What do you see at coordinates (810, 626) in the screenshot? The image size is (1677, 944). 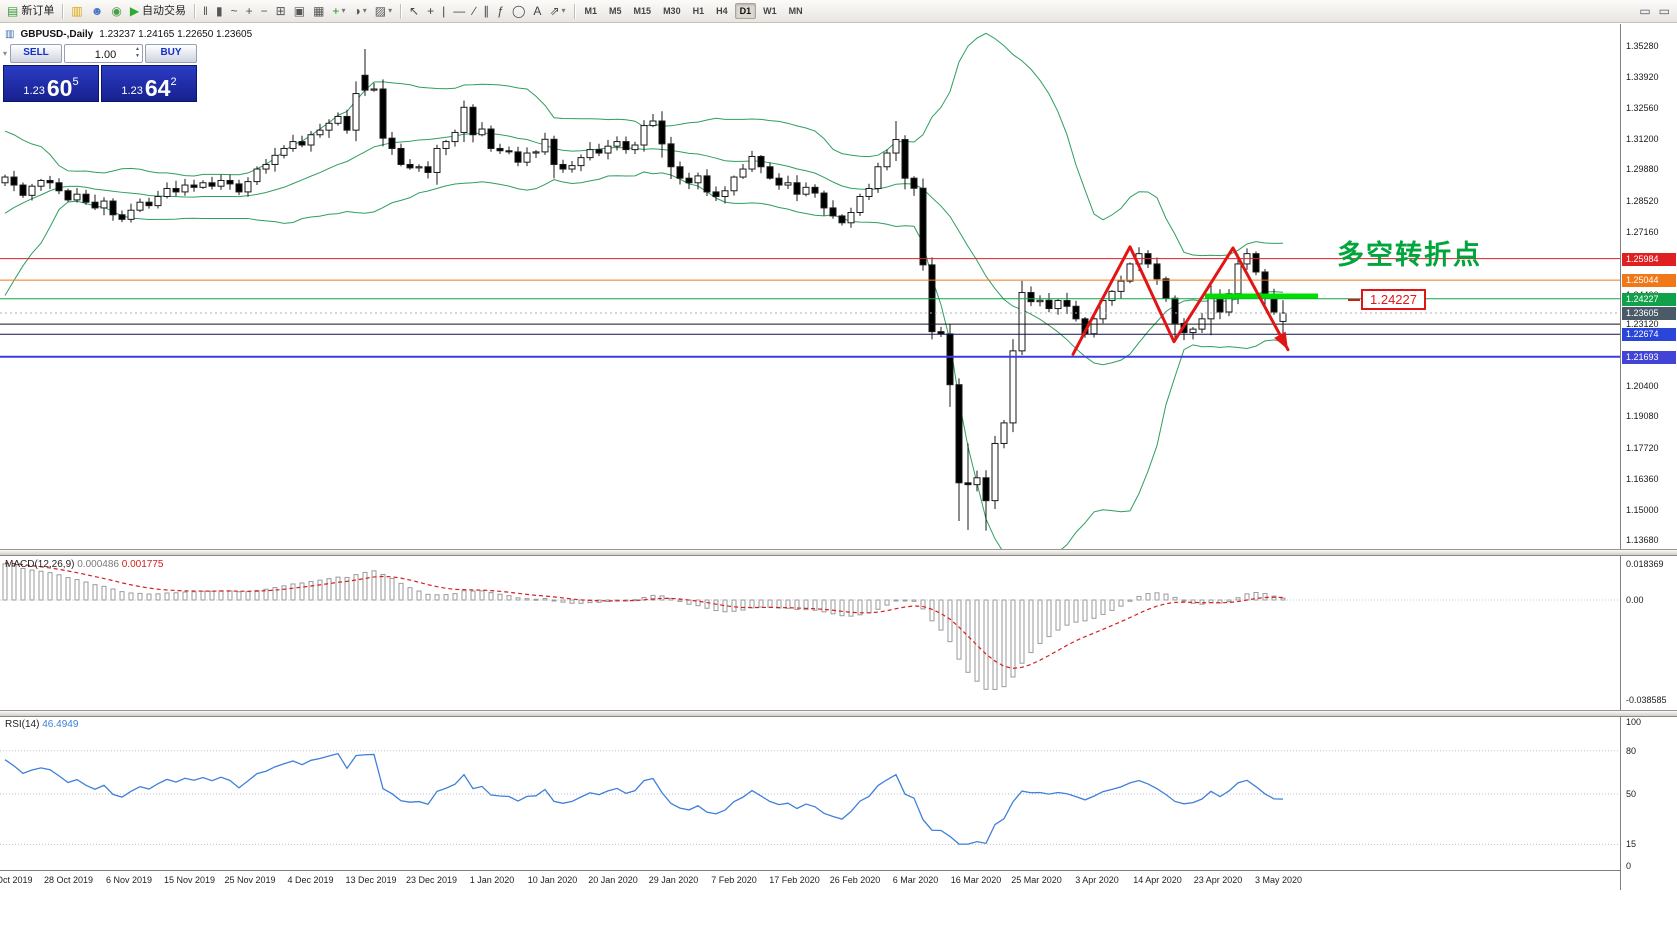 I see `macd-layer` at bounding box center [810, 626].